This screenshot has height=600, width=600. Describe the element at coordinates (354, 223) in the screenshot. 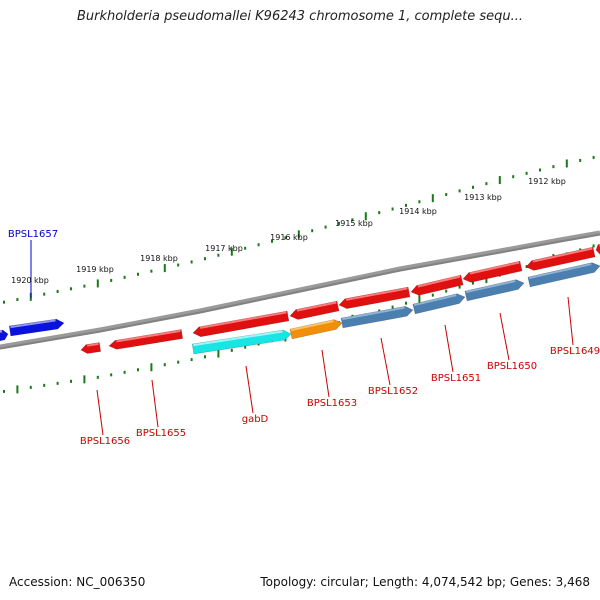

I see `tick-label: 1915 kbp` at that location.